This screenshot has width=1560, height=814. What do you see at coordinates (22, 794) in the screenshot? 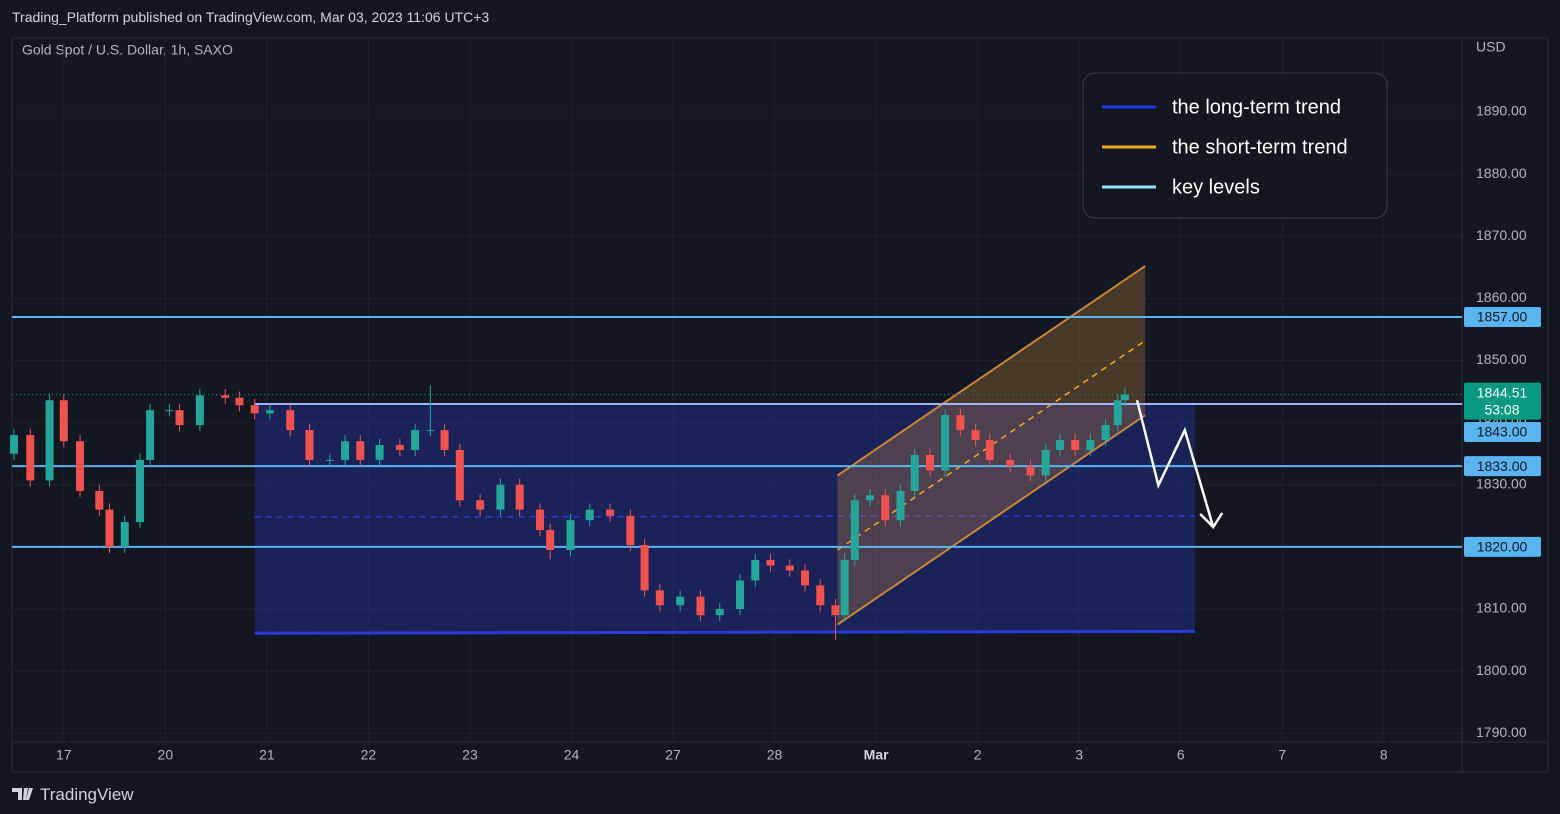
I see `tradingview-logo` at bounding box center [22, 794].